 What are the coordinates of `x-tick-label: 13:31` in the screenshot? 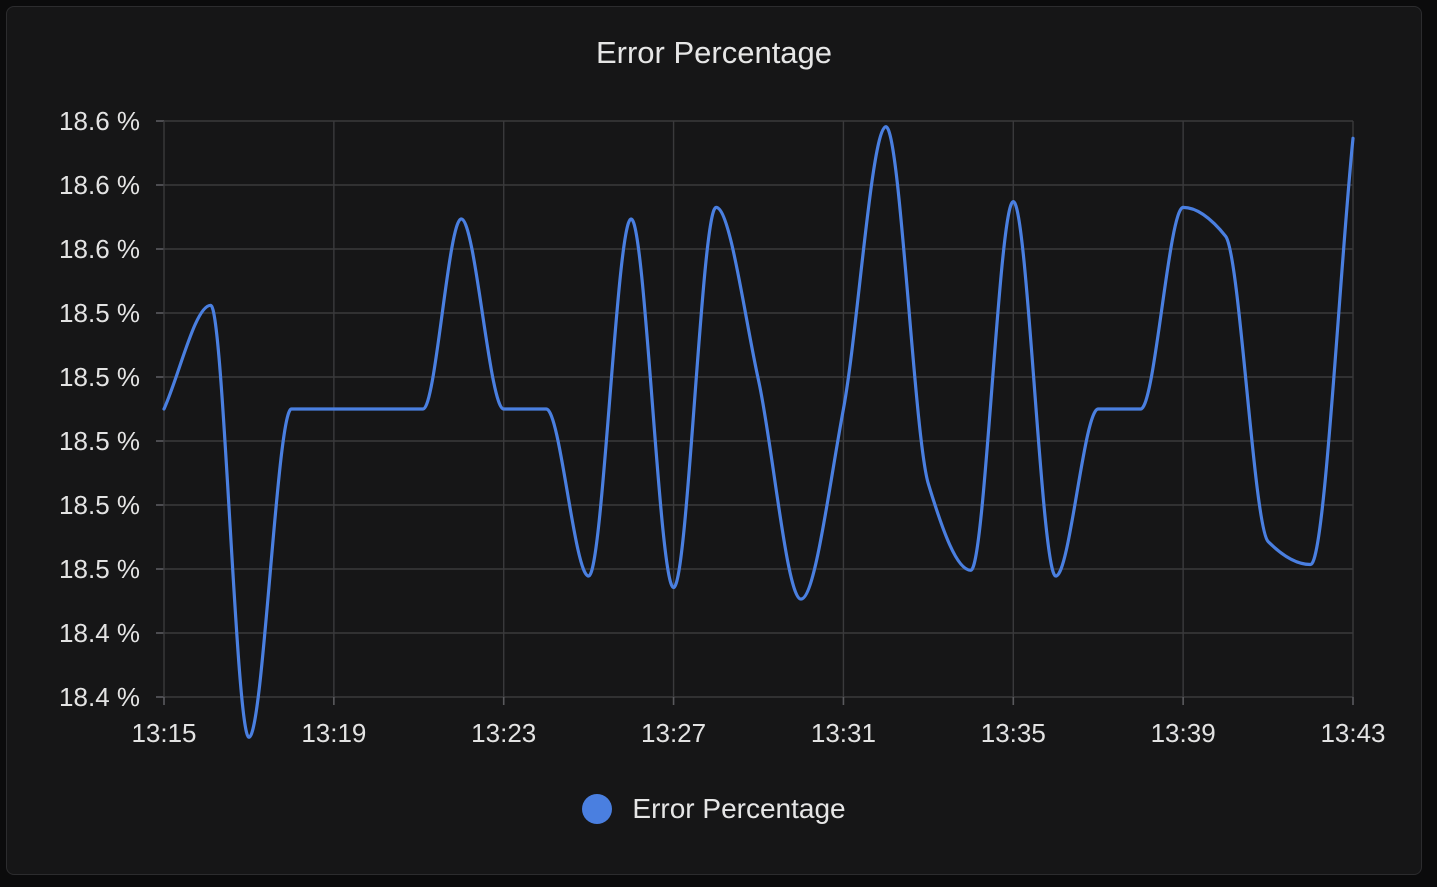 It's located at (843, 733).